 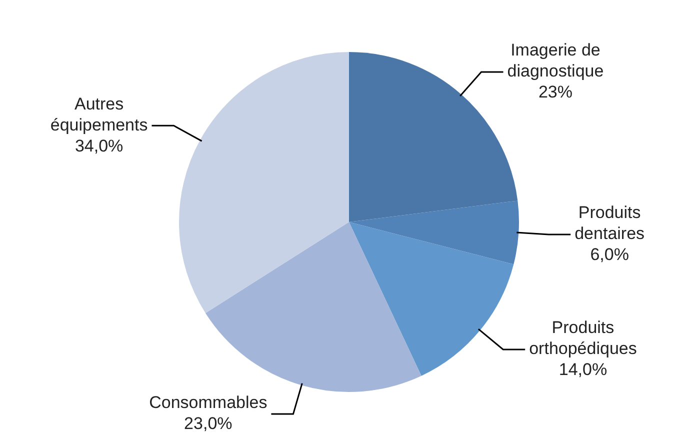 I want to click on data-label: 6,0%, so click(x=609, y=254).